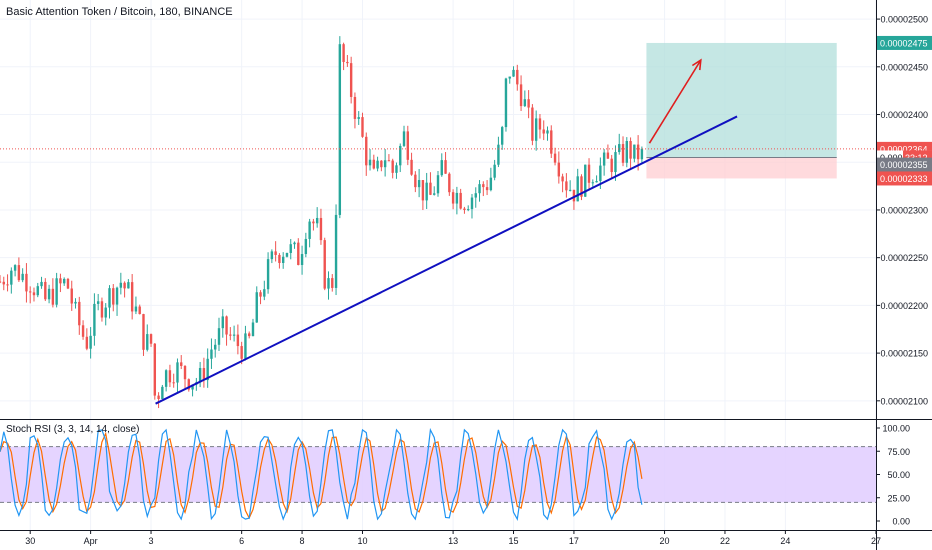  What do you see at coordinates (453, 538) in the screenshot?
I see `time-axis: 30 Apr 3 6 8 10 13 15 17 20 22 24 27` at bounding box center [453, 538].